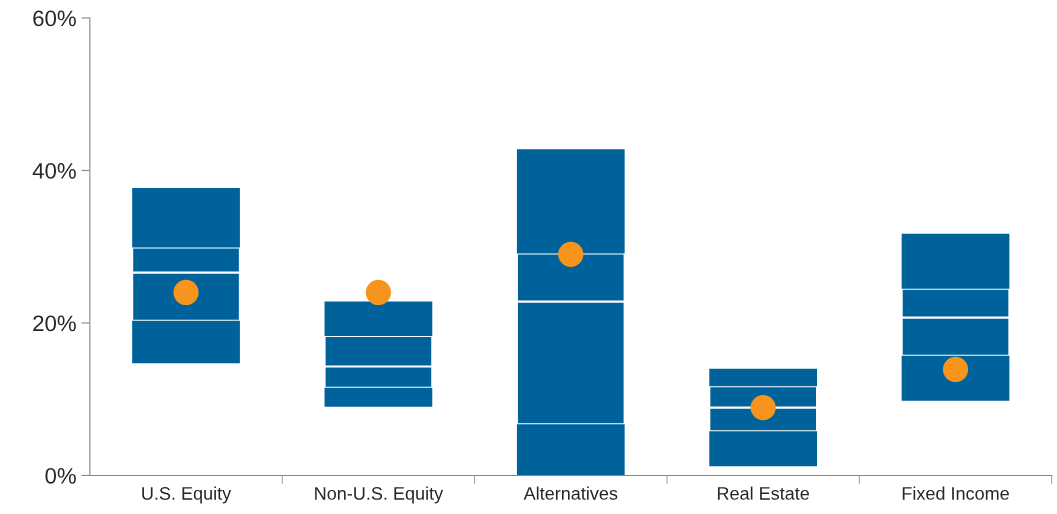  What do you see at coordinates (54, 18) in the screenshot?
I see `y-tick-label: 60%` at bounding box center [54, 18].